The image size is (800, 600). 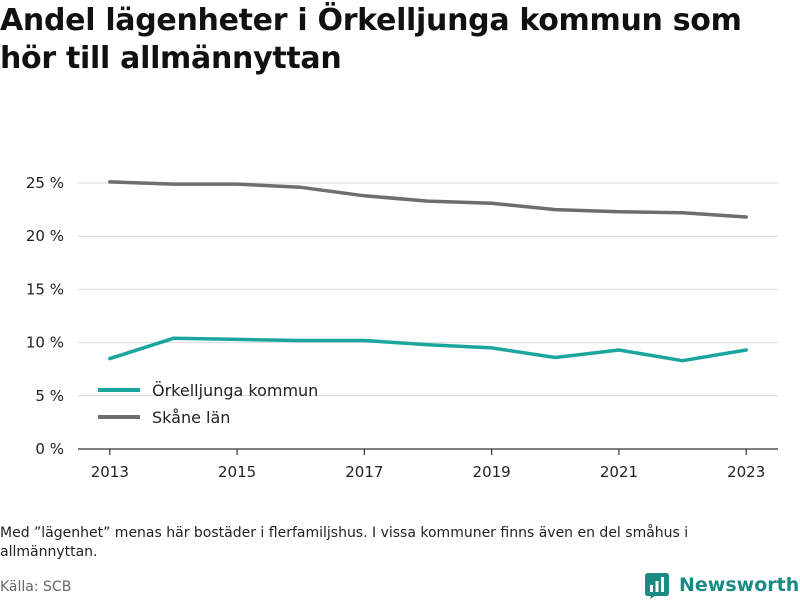 What do you see at coordinates (191, 417) in the screenshot?
I see `legend-label: Skåne län` at bounding box center [191, 417].